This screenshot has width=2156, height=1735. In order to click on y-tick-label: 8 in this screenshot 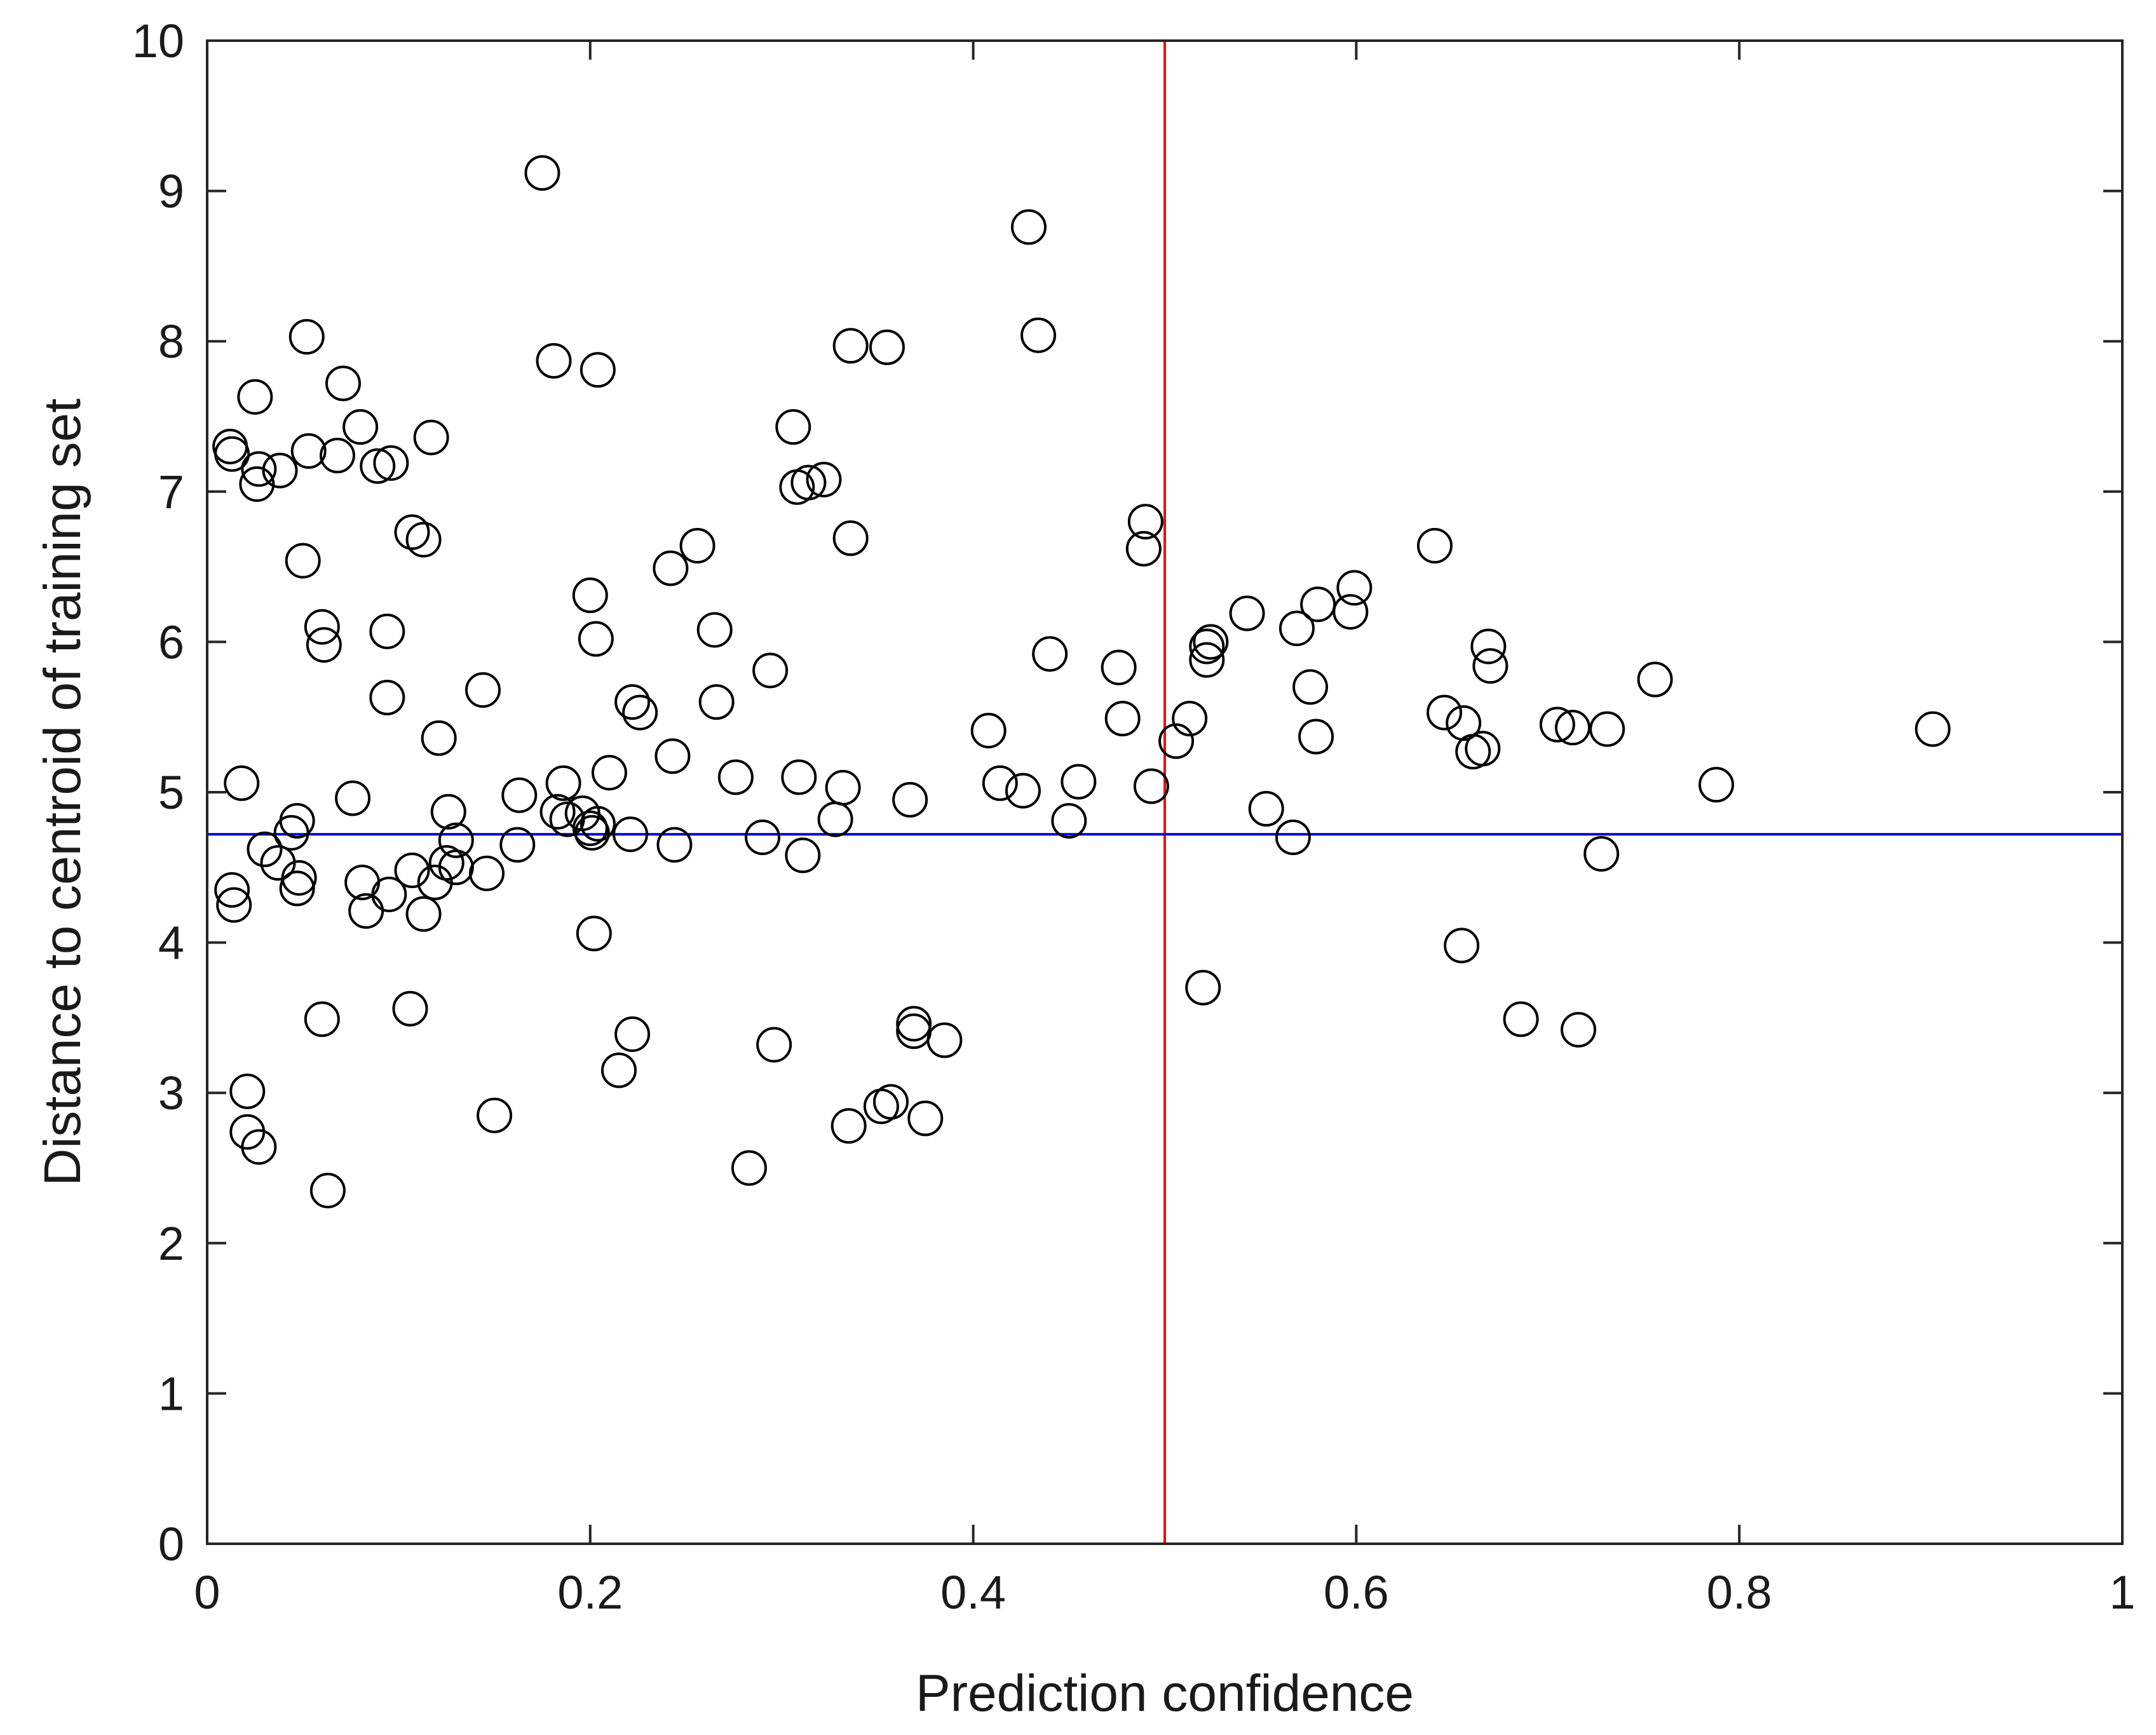, I will do `click(171, 341)`.